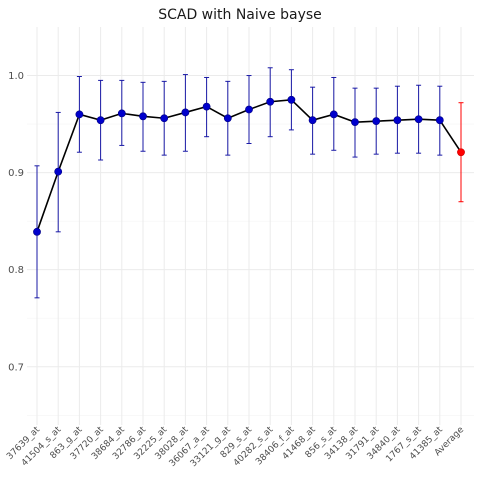 Image resolution: width=480 pixels, height=480 pixels. What do you see at coordinates (16, 270) in the screenshot?
I see `y-tick-label: 0.8` at bounding box center [16, 270].